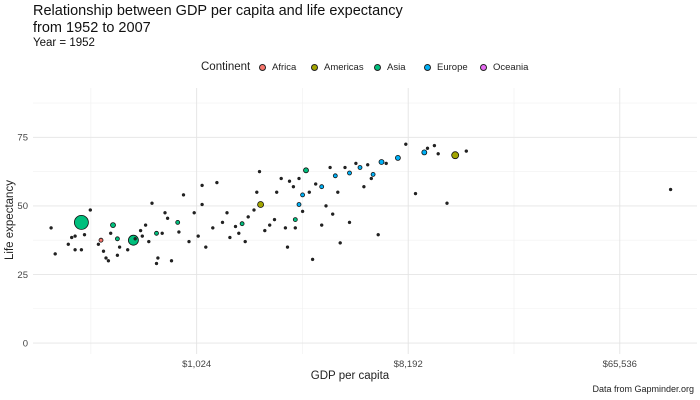 Image resolution: width=700 pixels, height=400 pixels. Describe the element at coordinates (262, 67) in the screenshot. I see `legend-swatch-africa` at that location.